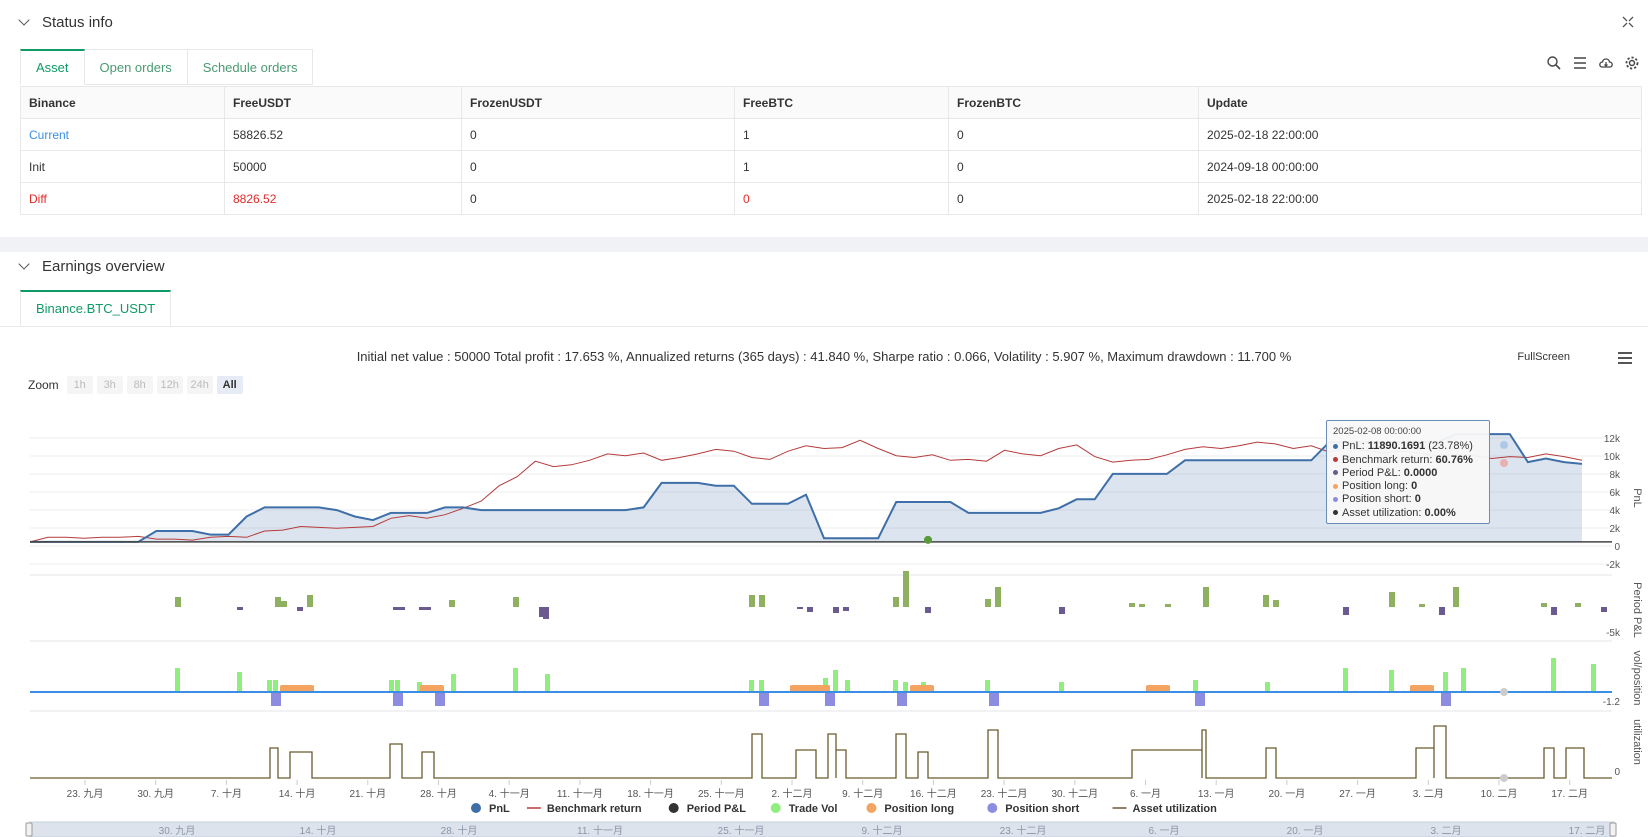 The height and width of the screenshot is (837, 1648). What do you see at coordinates (77, 22) in the screenshot?
I see `status-info-title: Status info` at bounding box center [77, 22].